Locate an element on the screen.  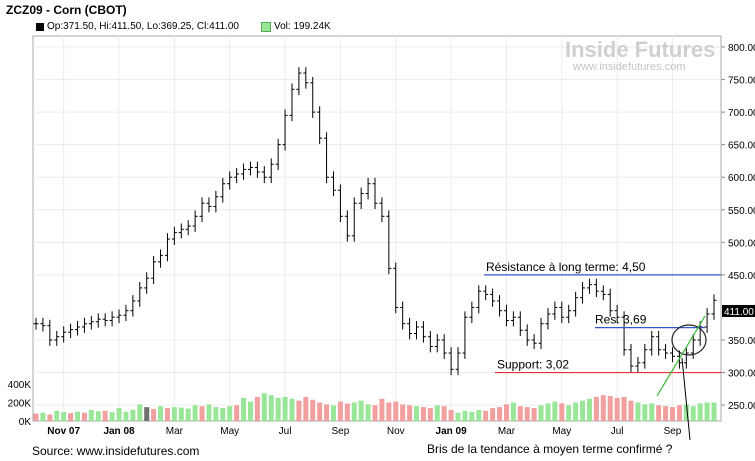
time-tick-label: Jul is located at coordinates (617, 431).